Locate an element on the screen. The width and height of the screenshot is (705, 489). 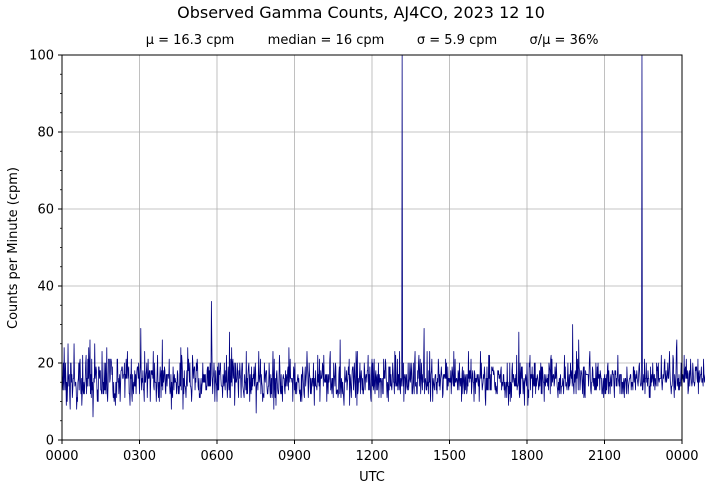
y-axis-label: Counts per Minute (cpm) is located at coordinates (13, 248).